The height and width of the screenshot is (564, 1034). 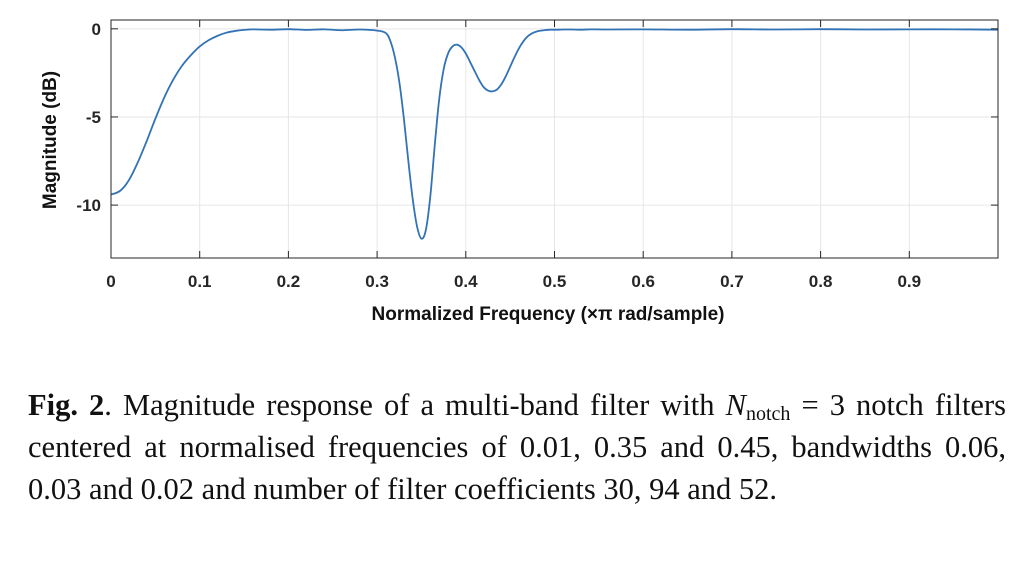 What do you see at coordinates (110, 281) in the screenshot?
I see `x-tick-label-0: 0` at bounding box center [110, 281].